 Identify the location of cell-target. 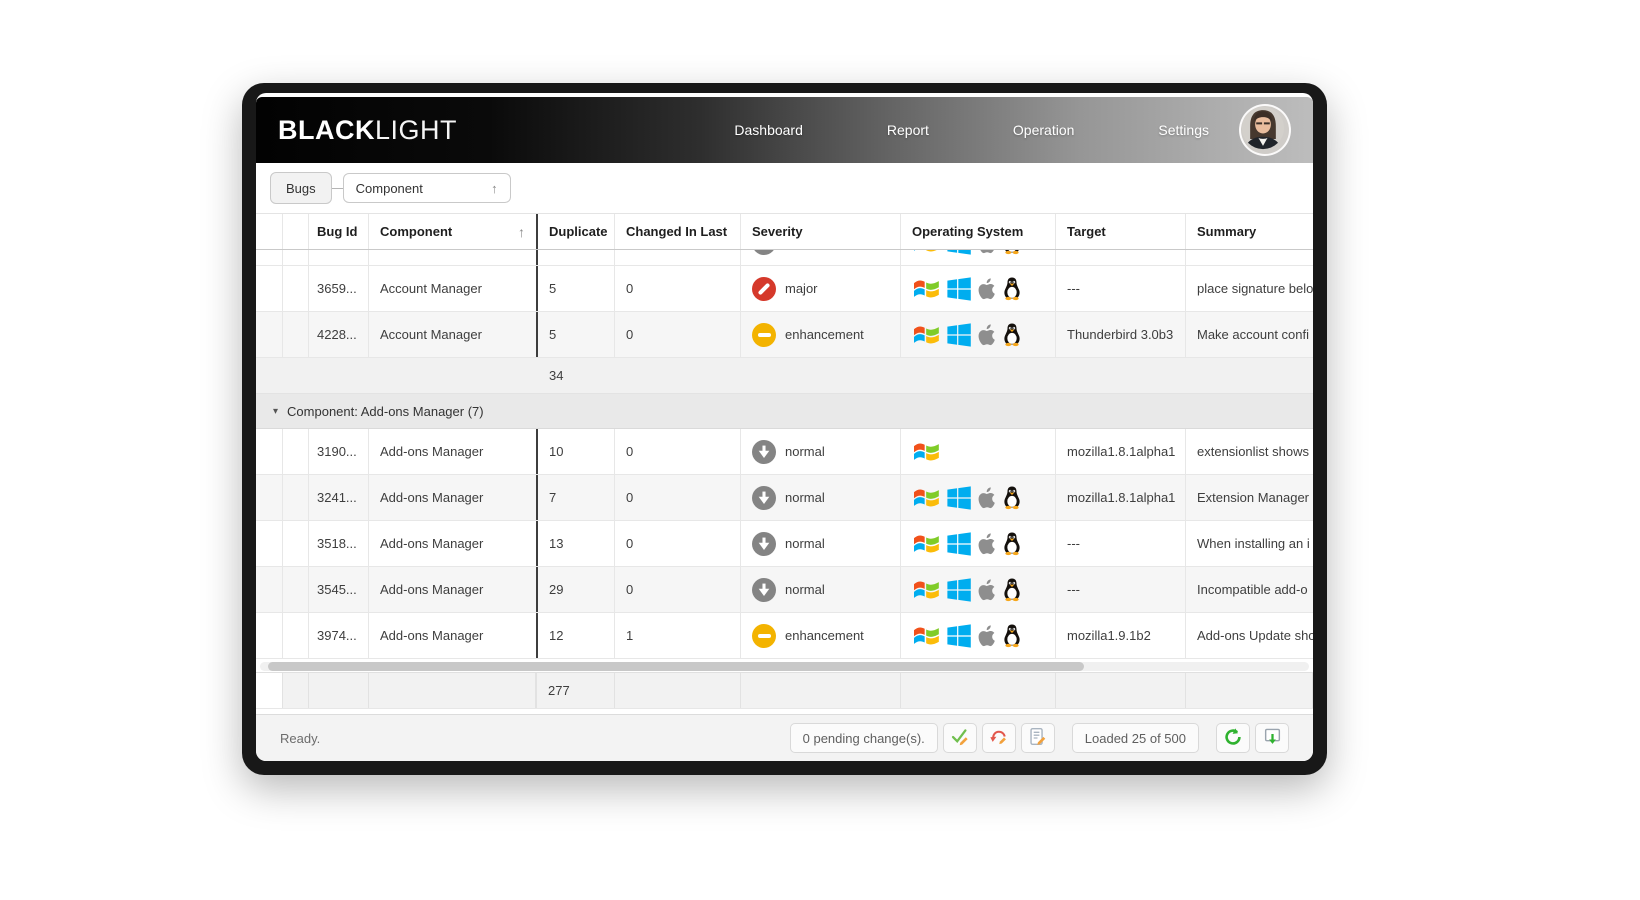
(1121, 257).